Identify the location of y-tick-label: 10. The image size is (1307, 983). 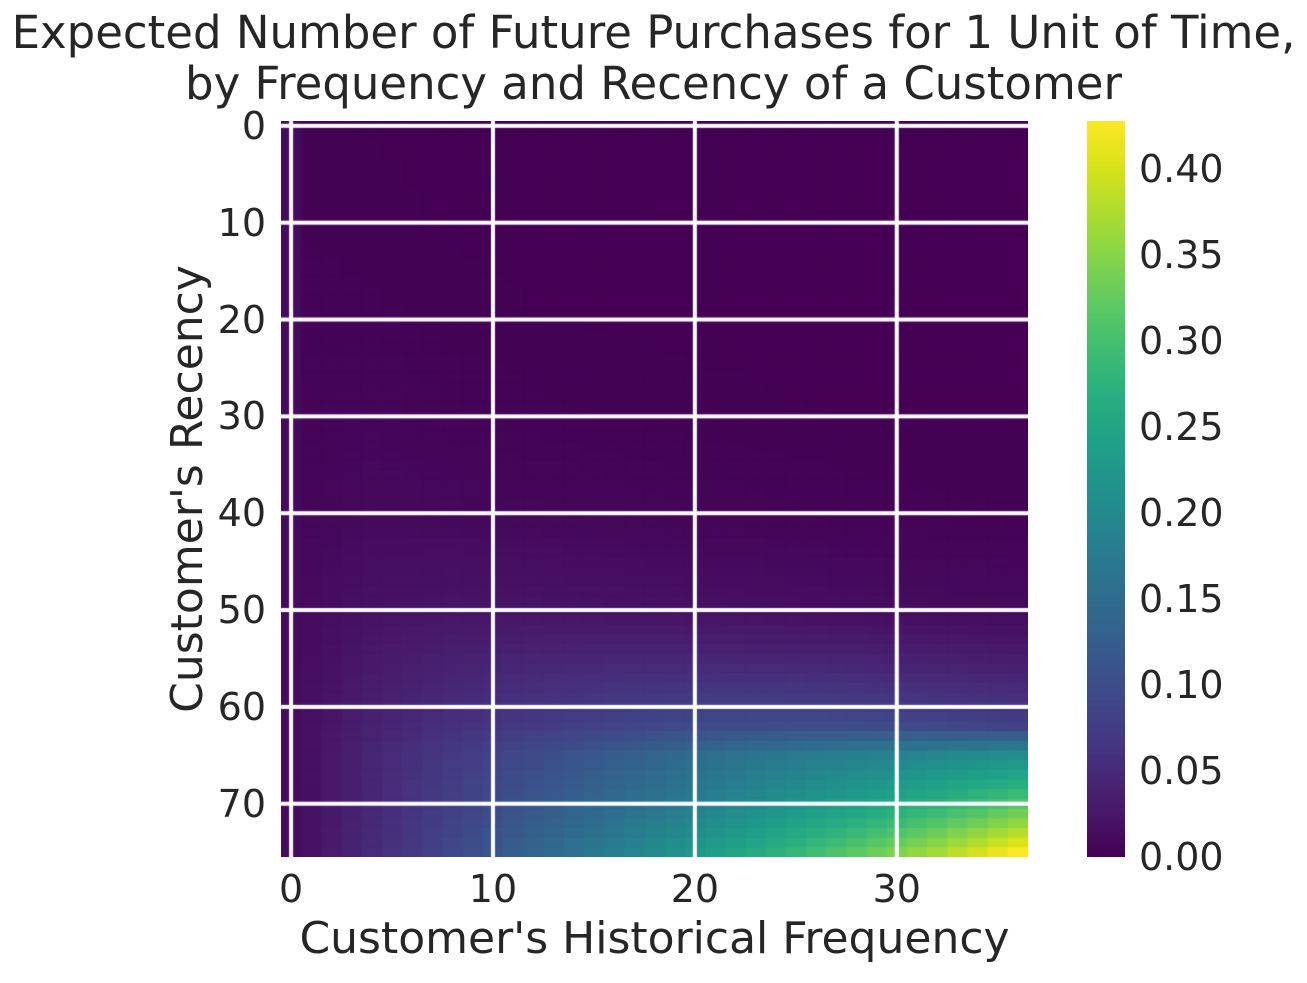
(241, 222).